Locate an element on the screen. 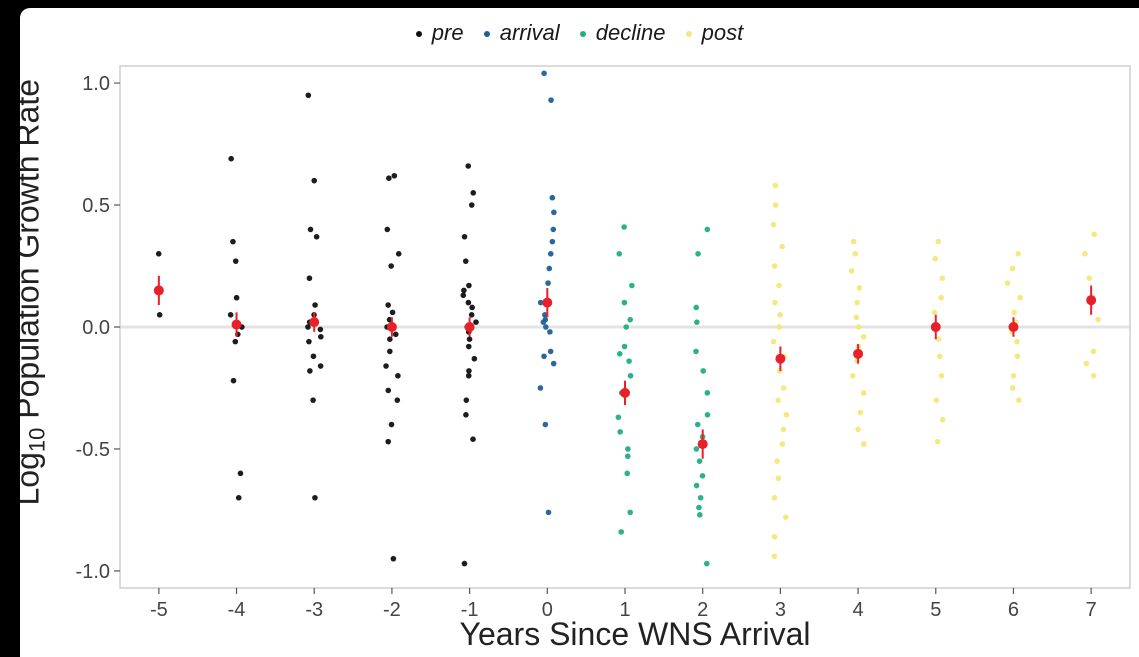 The width and height of the screenshot is (1139, 657). legend-marker-pre is located at coordinates (418, 34).